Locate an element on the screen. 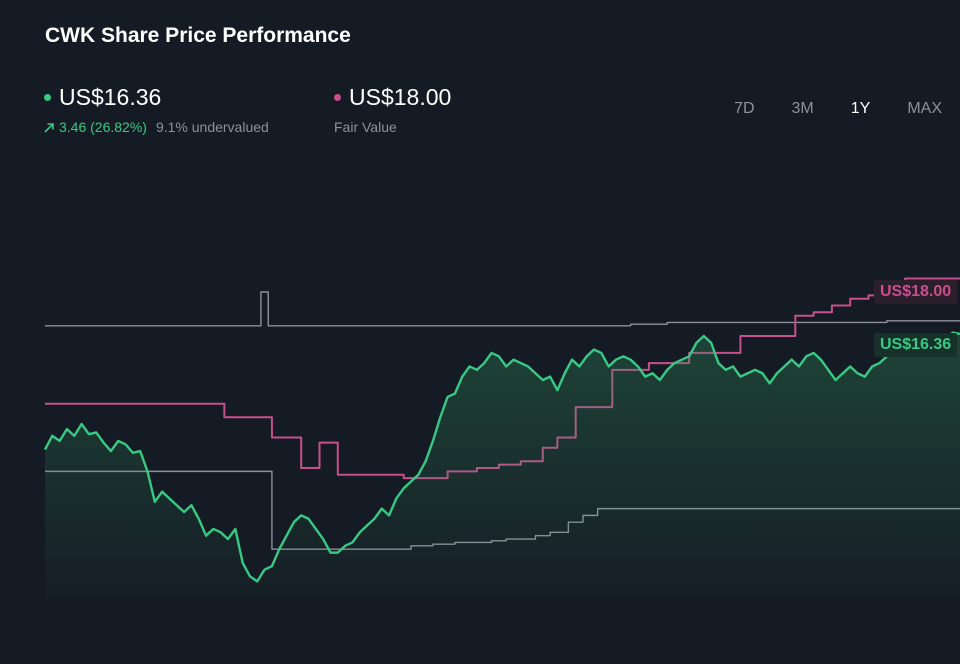 This screenshot has width=960, height=664. upper-band-line is located at coordinates (502, 309).